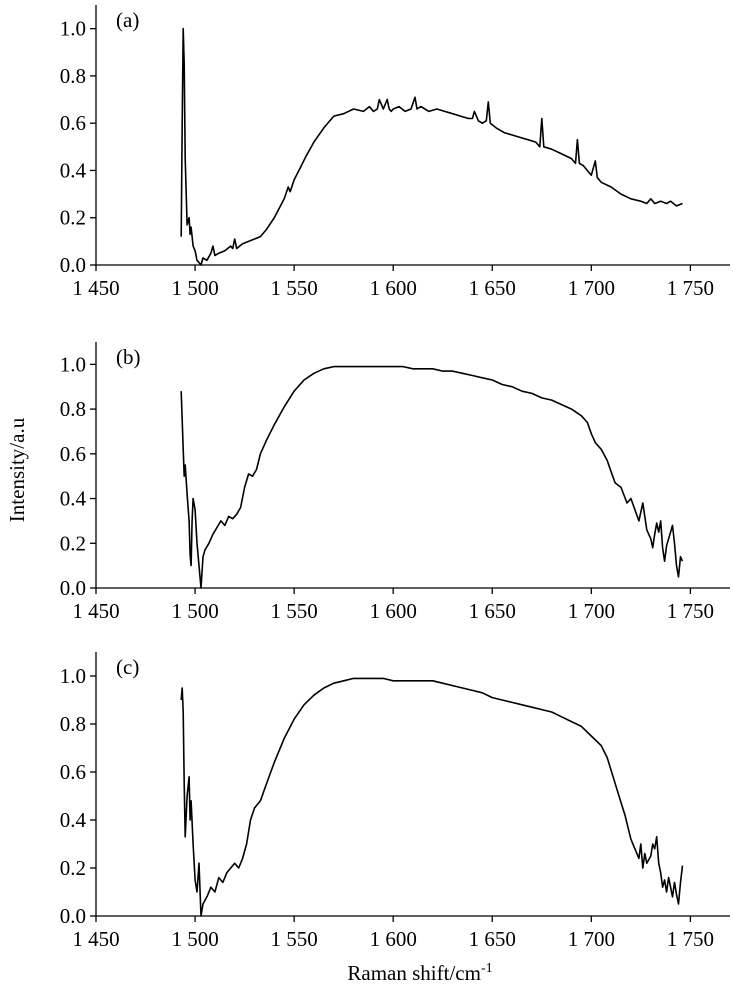 This screenshot has height=1000, width=733. What do you see at coordinates (17, 469) in the screenshot?
I see `y-axis-title: Intensity/a.u` at bounding box center [17, 469].